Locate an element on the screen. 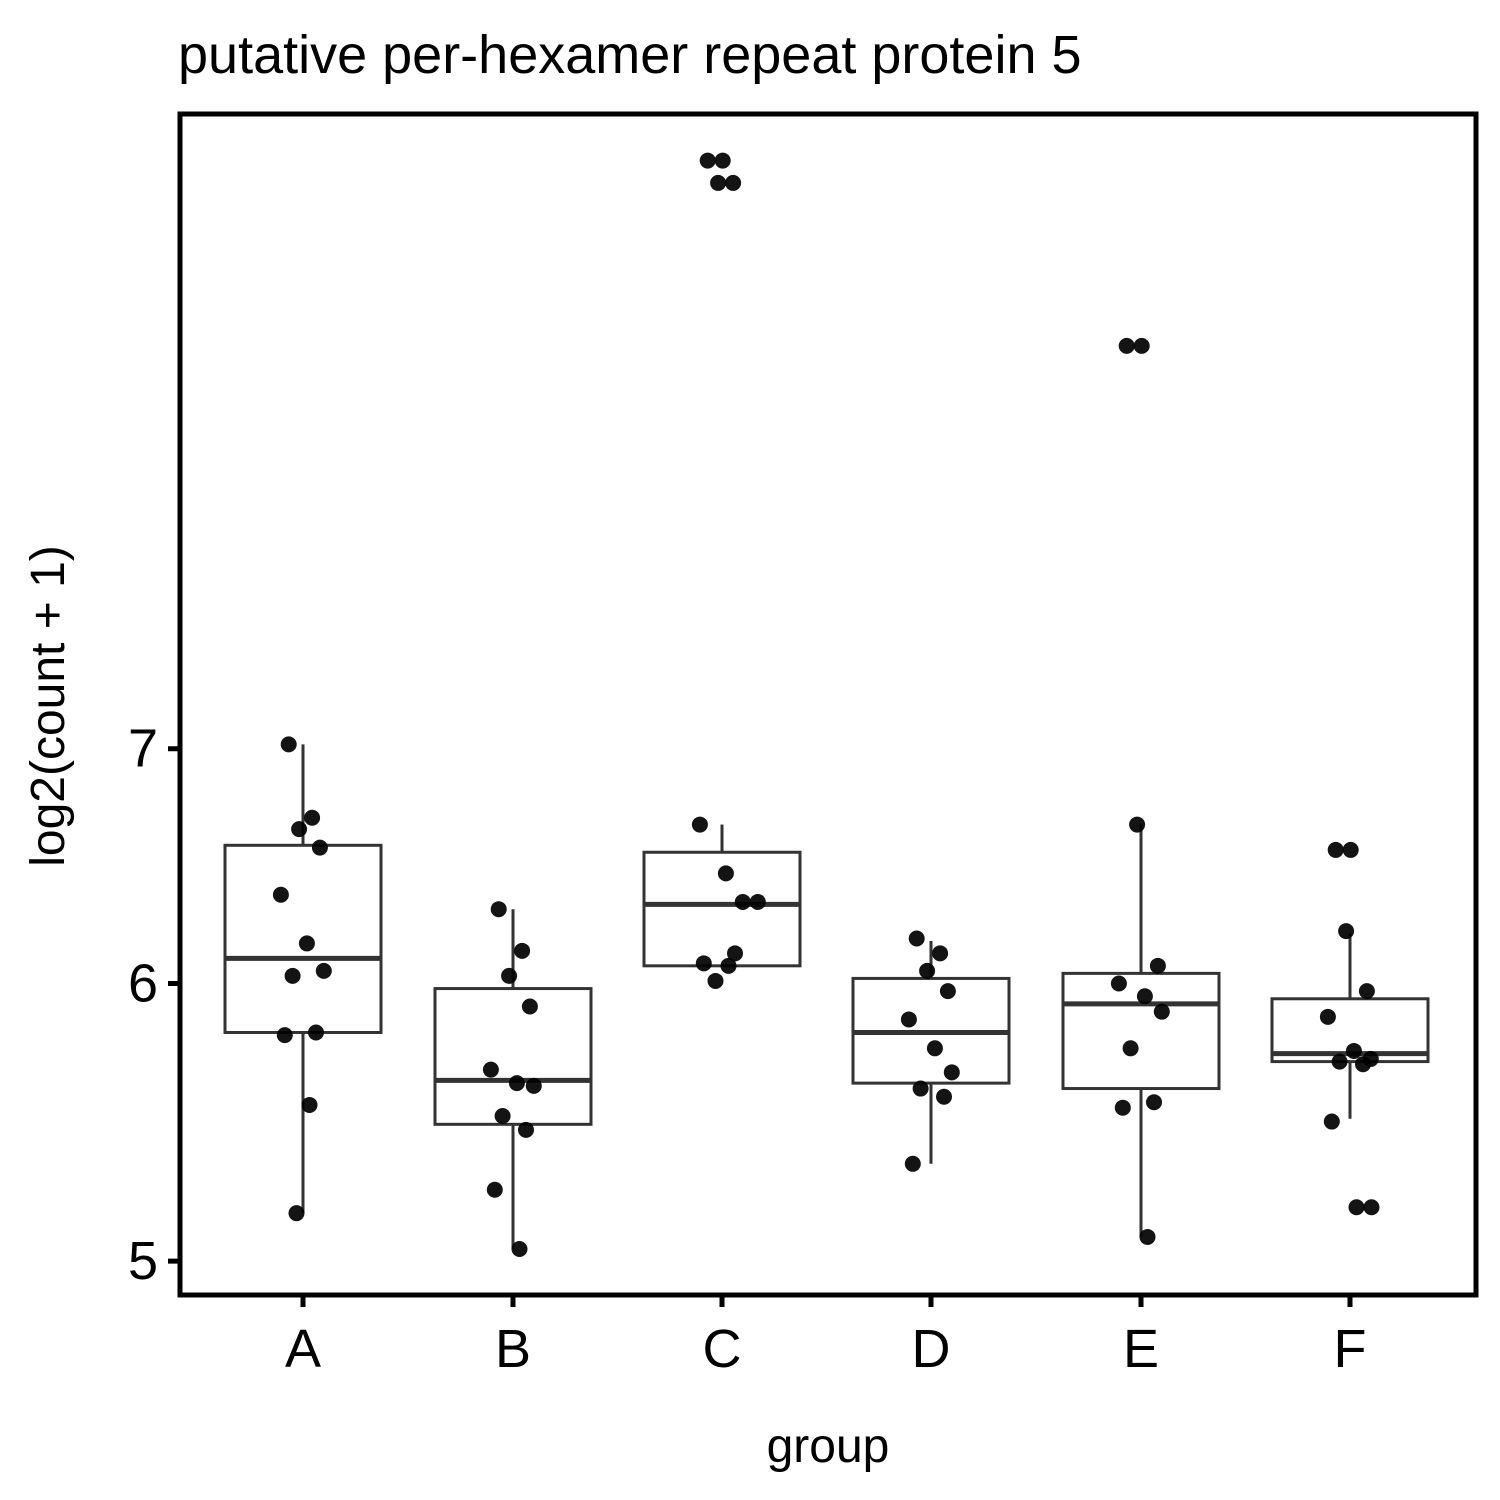 This screenshot has width=1500, height=1500. points-group-f is located at coordinates (1349, 1028).